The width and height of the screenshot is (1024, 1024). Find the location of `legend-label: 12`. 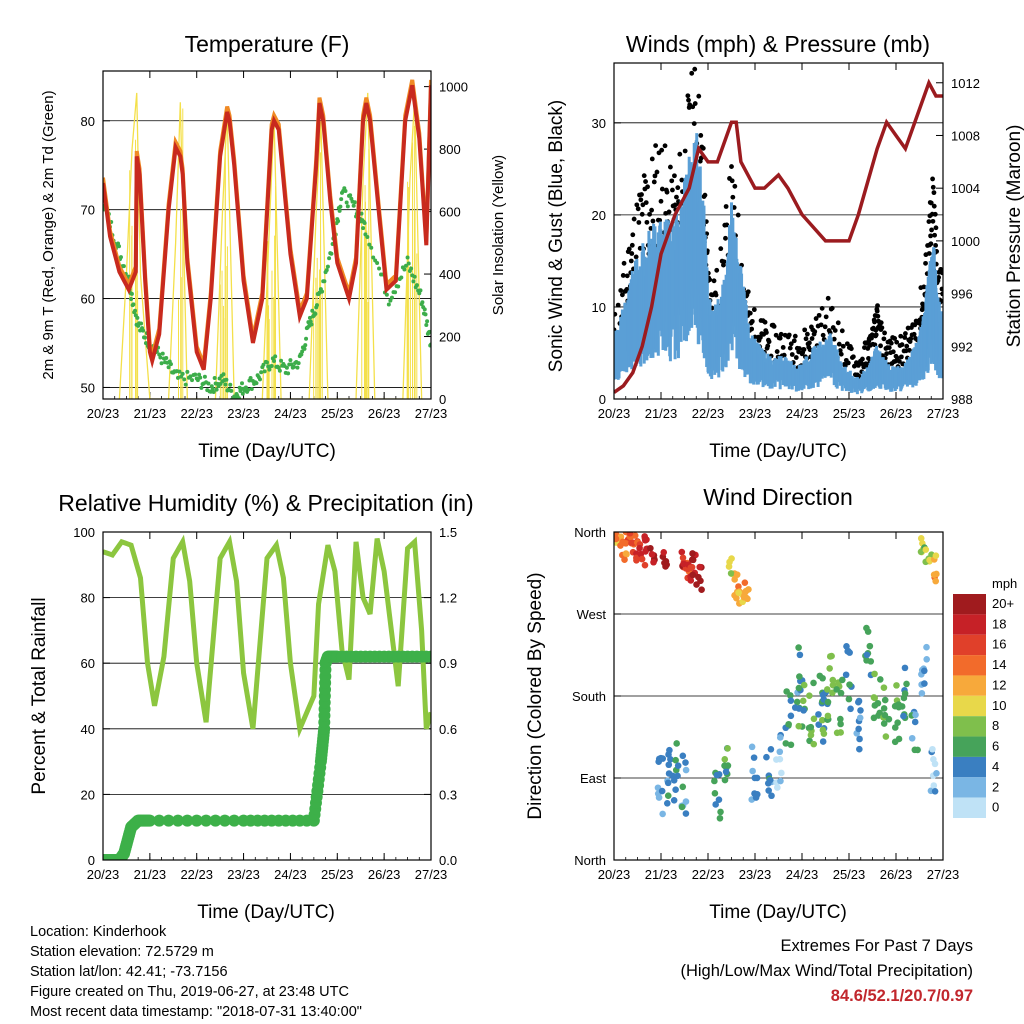

legend-label: 12 is located at coordinates (999, 684).